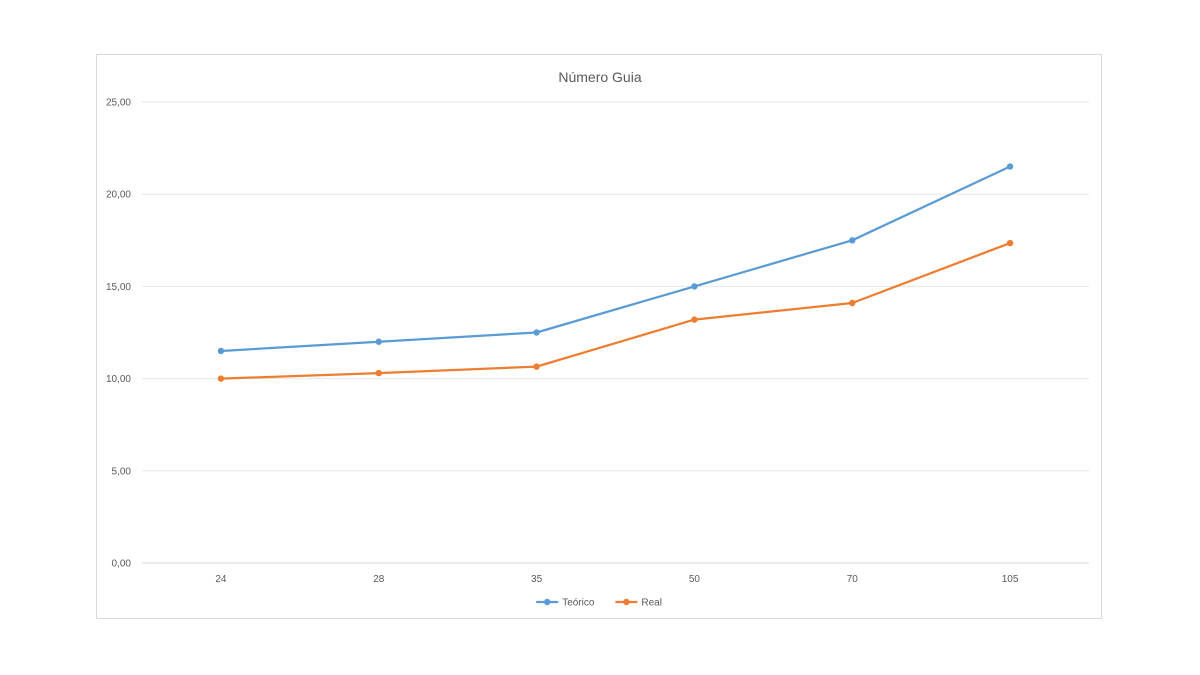 The image size is (1200, 675). Describe the element at coordinates (578, 603) in the screenshot. I see `legend-label: Teórico` at that location.